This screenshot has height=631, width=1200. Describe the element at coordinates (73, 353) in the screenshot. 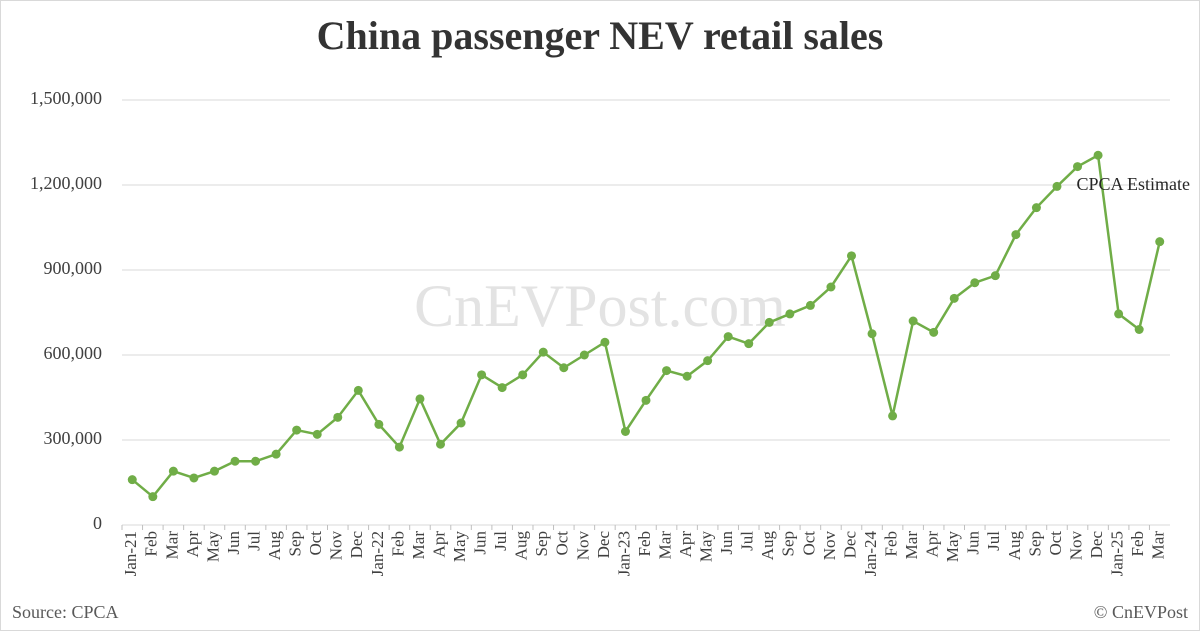

I see `y-tick-label: 600,000` at that location.